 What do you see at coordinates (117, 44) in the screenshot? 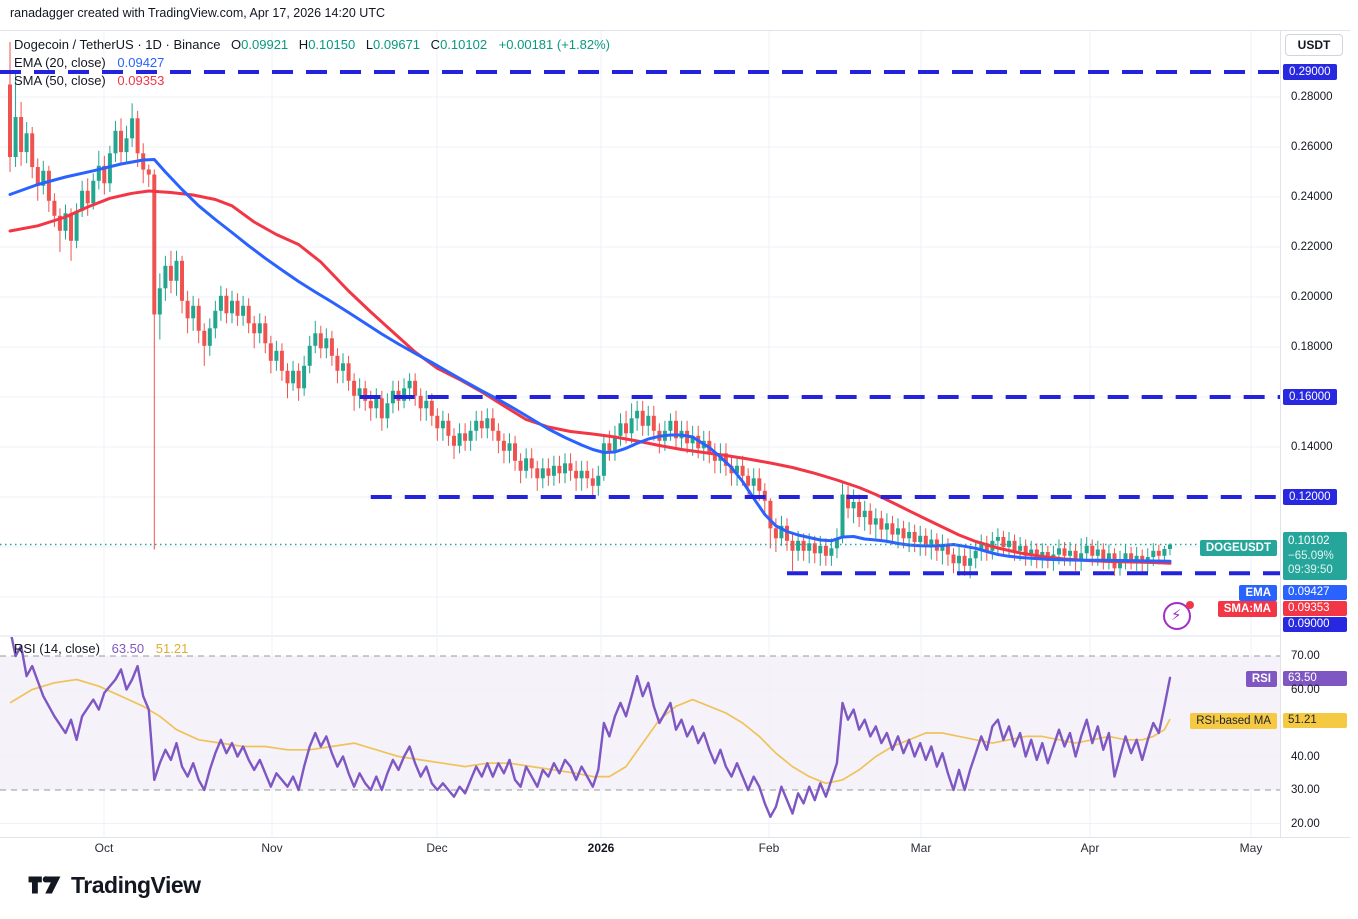
I see `symbol-title: Dogecoin / TetherUS · 1D · Binance` at bounding box center [117, 44].